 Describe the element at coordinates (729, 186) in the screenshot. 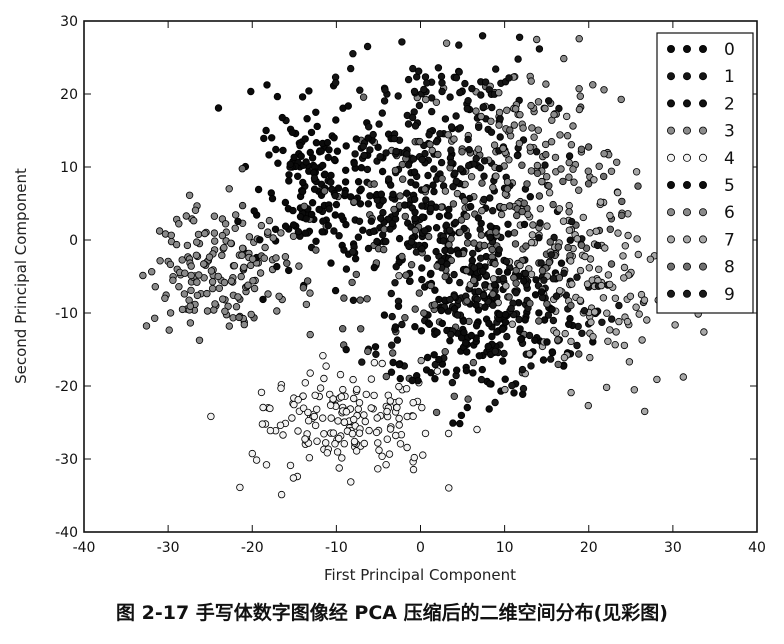

I see `legend-label-5: 5` at that location.